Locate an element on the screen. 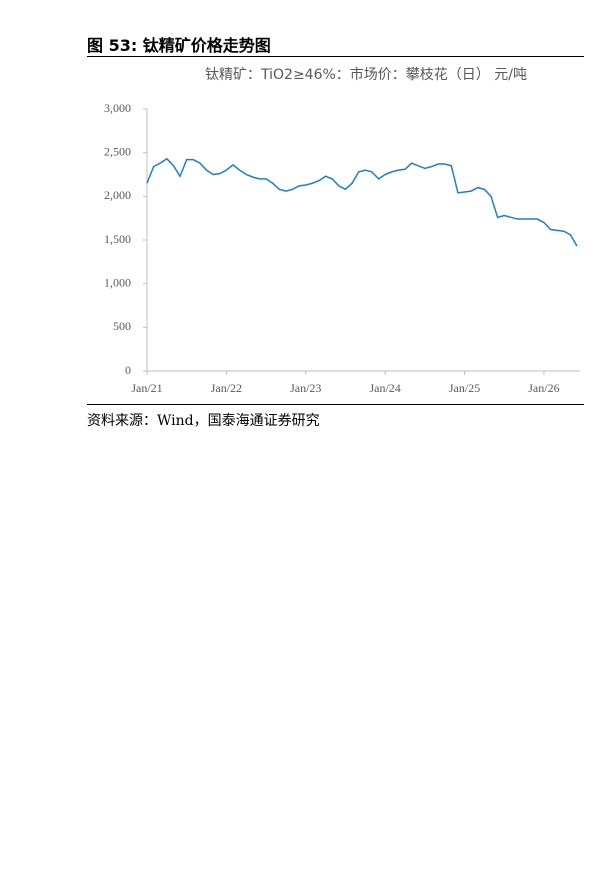  x-tick-label: Jan/22 is located at coordinates (226, 388).